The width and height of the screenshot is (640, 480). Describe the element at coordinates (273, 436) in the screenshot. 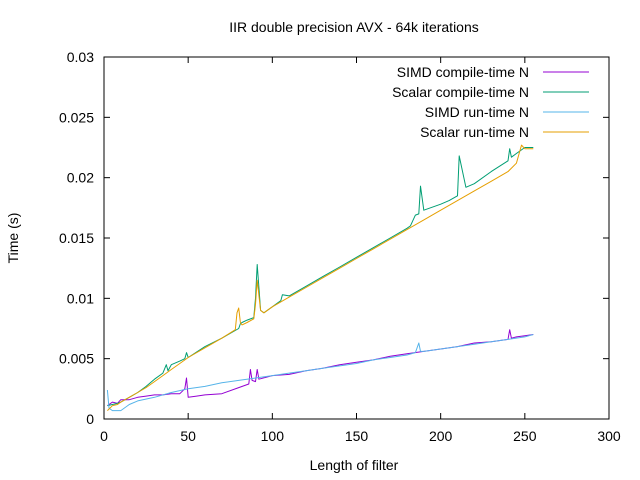

I see `x-tick-label: 100` at that location.